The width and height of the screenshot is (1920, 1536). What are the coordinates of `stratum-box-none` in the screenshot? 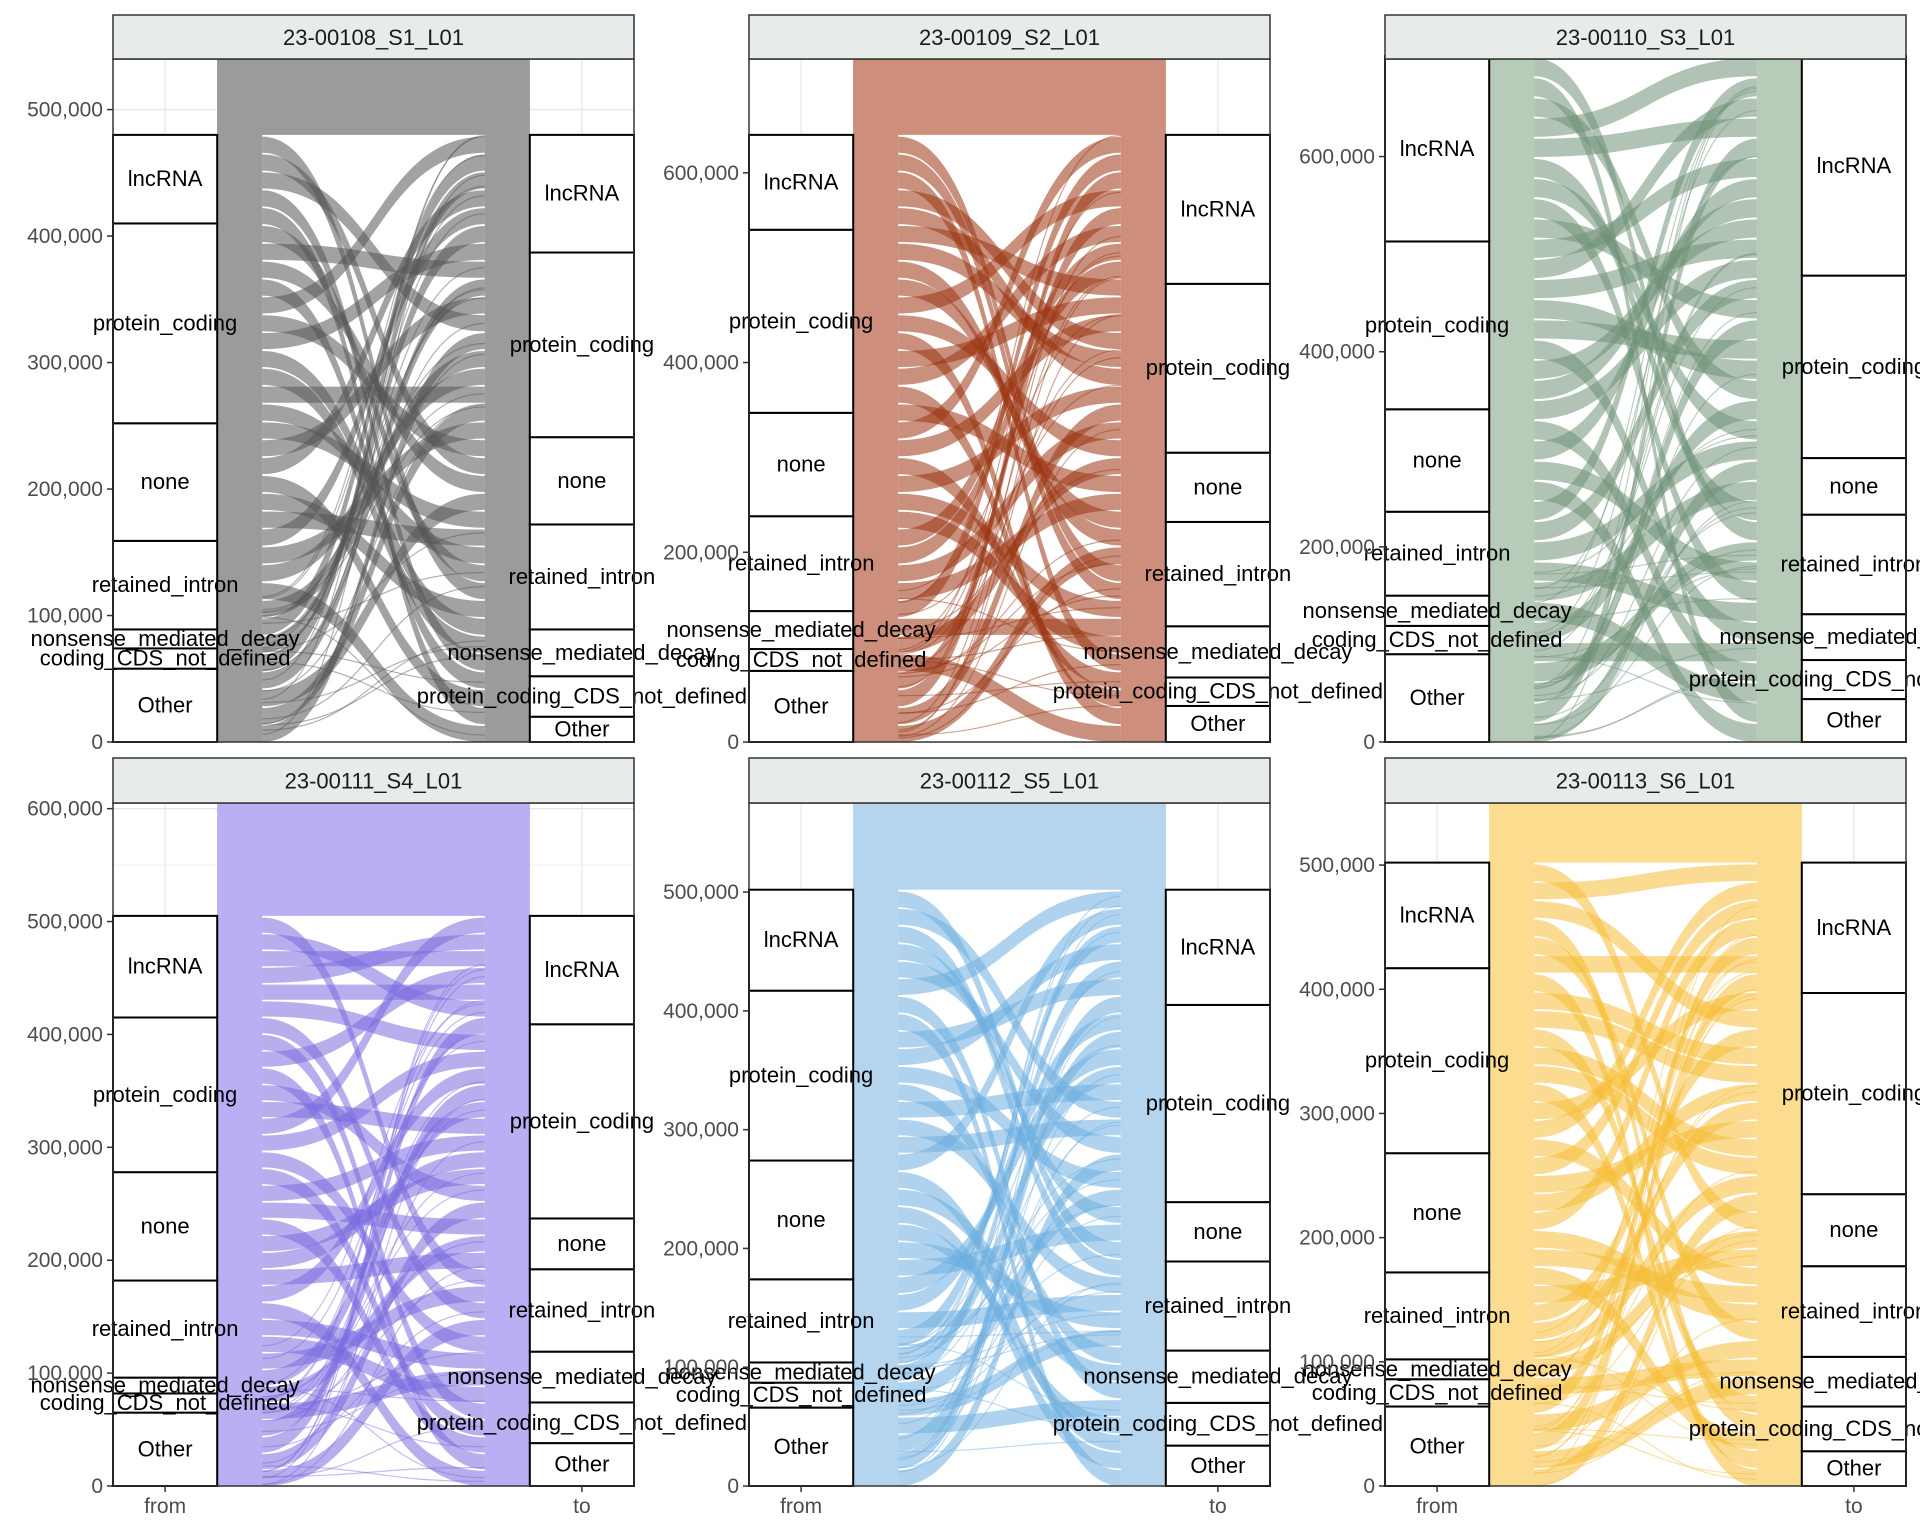 It's located at (1854, 1230).